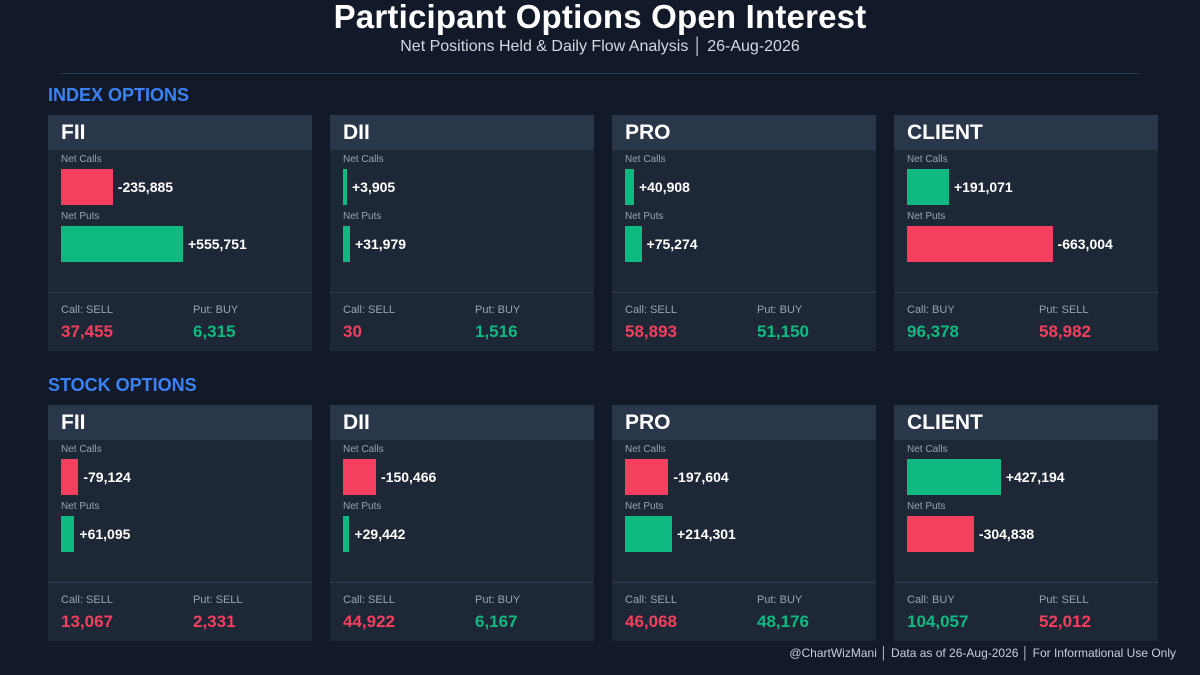 This screenshot has height=675, width=1200. What do you see at coordinates (496, 621) in the screenshot?
I see `put-position-value: 6,167` at bounding box center [496, 621].